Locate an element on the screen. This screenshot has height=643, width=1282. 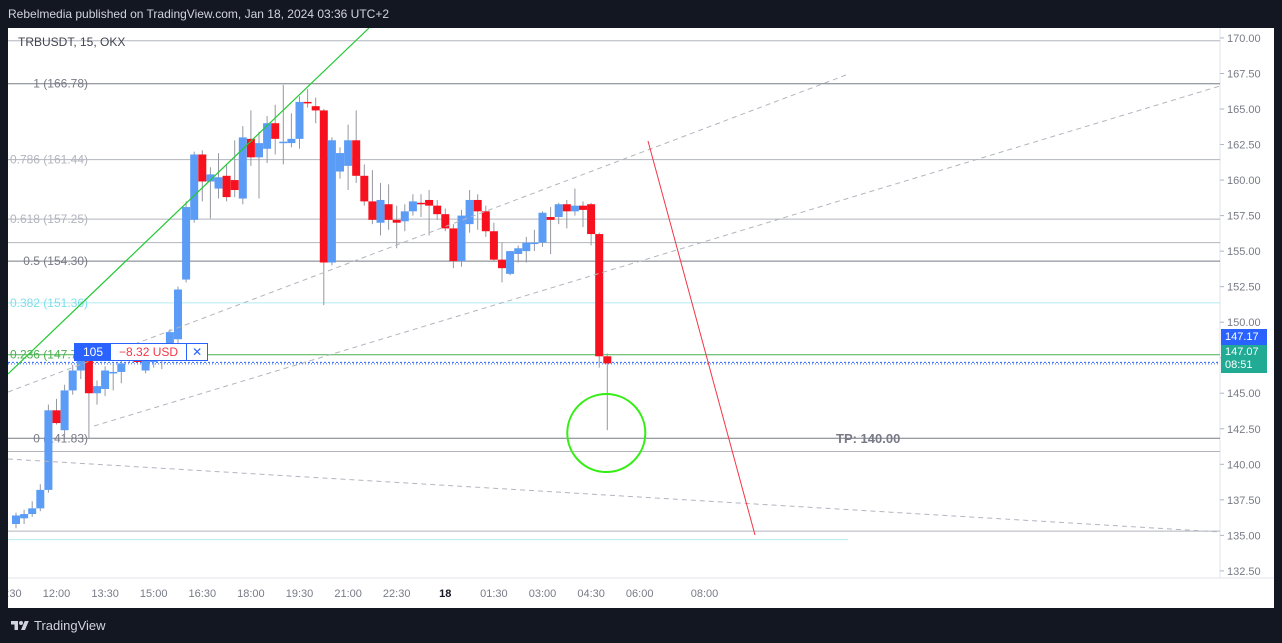
time-tick-label: 18:00 is located at coordinates (251, 594).